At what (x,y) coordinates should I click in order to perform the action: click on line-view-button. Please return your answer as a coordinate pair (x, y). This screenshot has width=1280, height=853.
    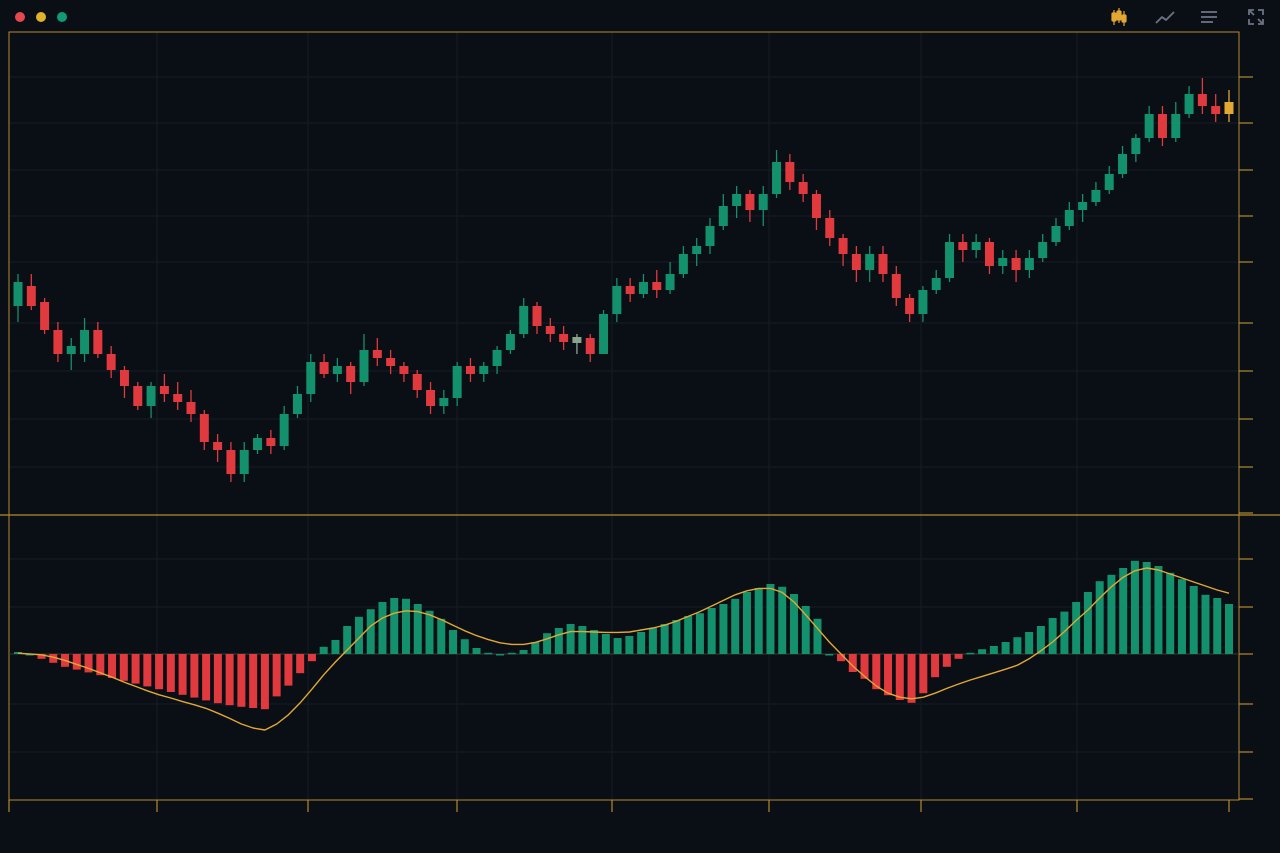
    Looking at the image, I should click on (1165, 17).